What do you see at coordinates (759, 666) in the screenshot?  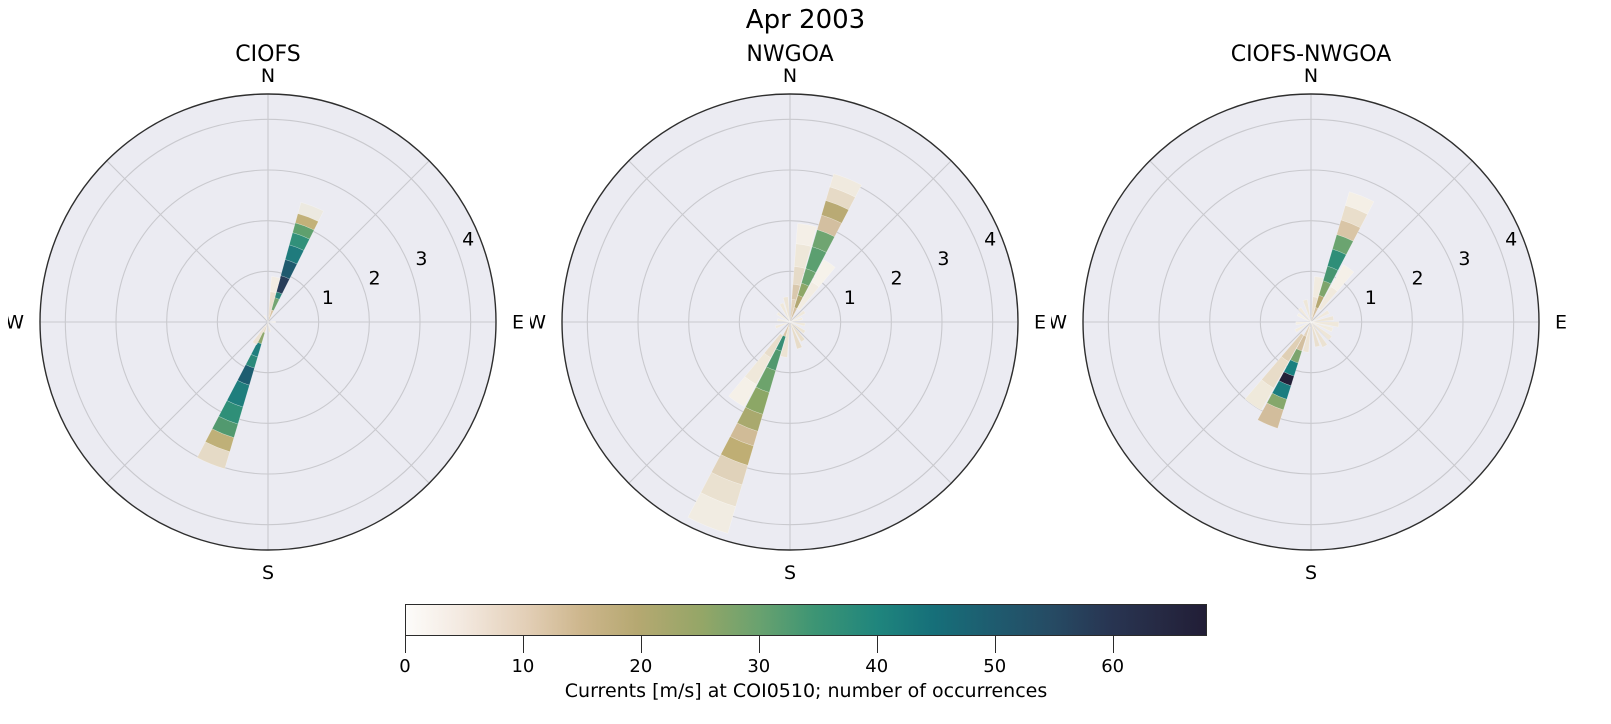 I see `colorbar-tick-label: 30` at bounding box center [759, 666].